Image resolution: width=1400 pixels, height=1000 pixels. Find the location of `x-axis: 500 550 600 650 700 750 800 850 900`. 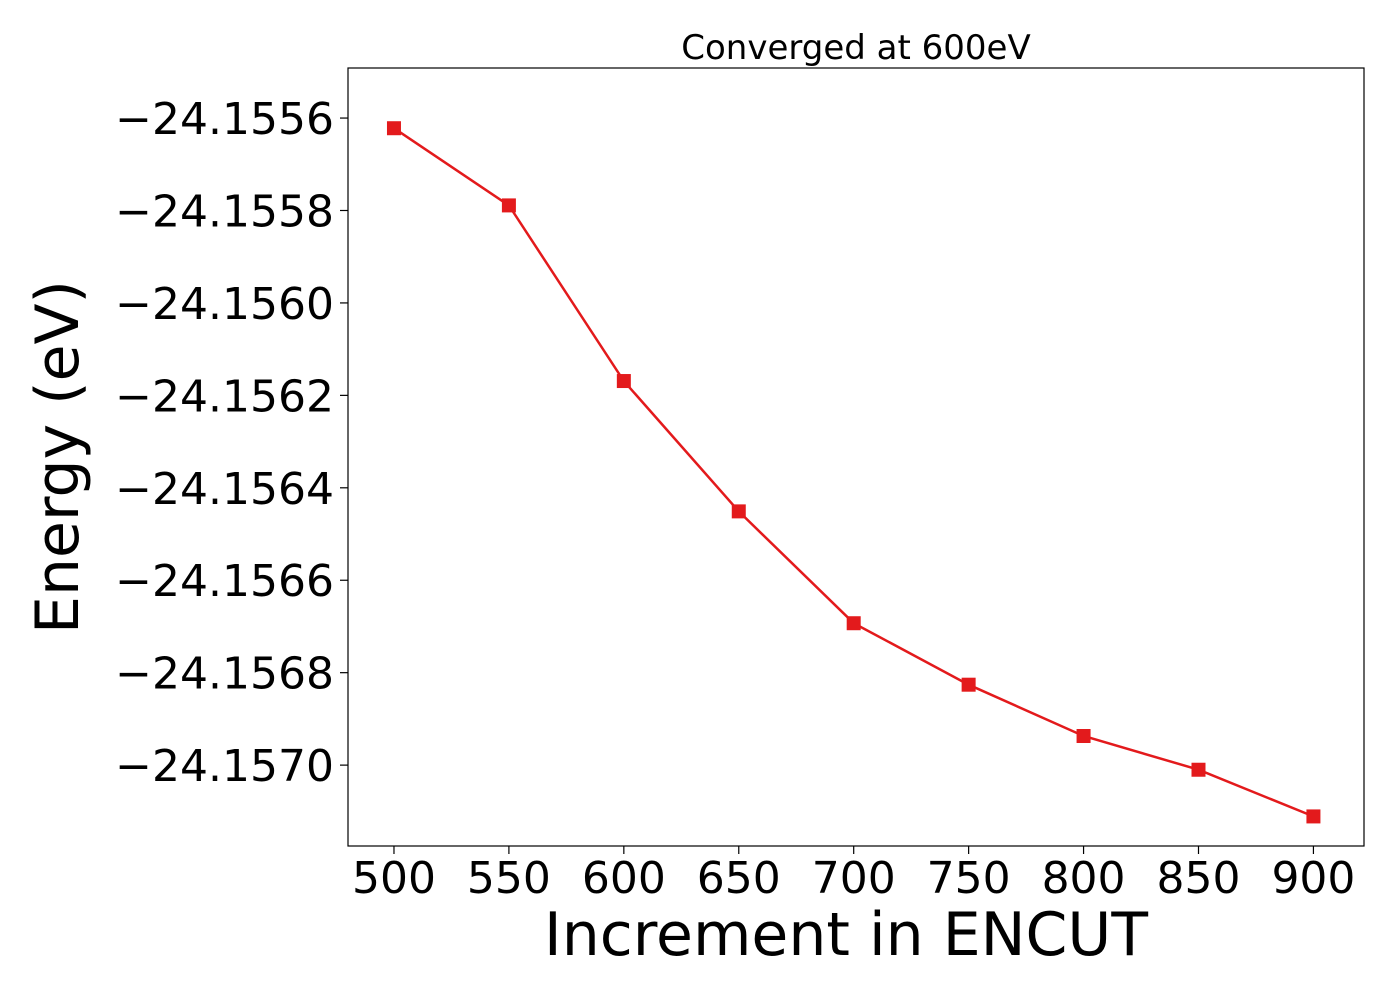

x-axis: 500 550 600 650 700 750 800 850 900 is located at coordinates (853, 875).